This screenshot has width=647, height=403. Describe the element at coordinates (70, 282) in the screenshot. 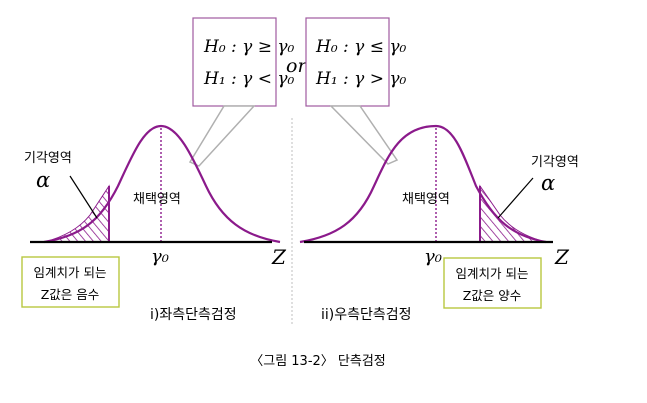

I see `left-critical-note-box` at that location.